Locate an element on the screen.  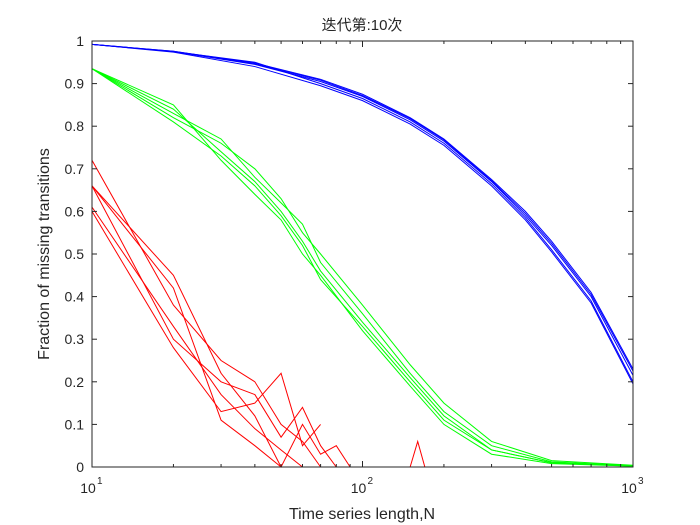
x-tick-label-exponent-1: 2 is located at coordinates (371, 481).